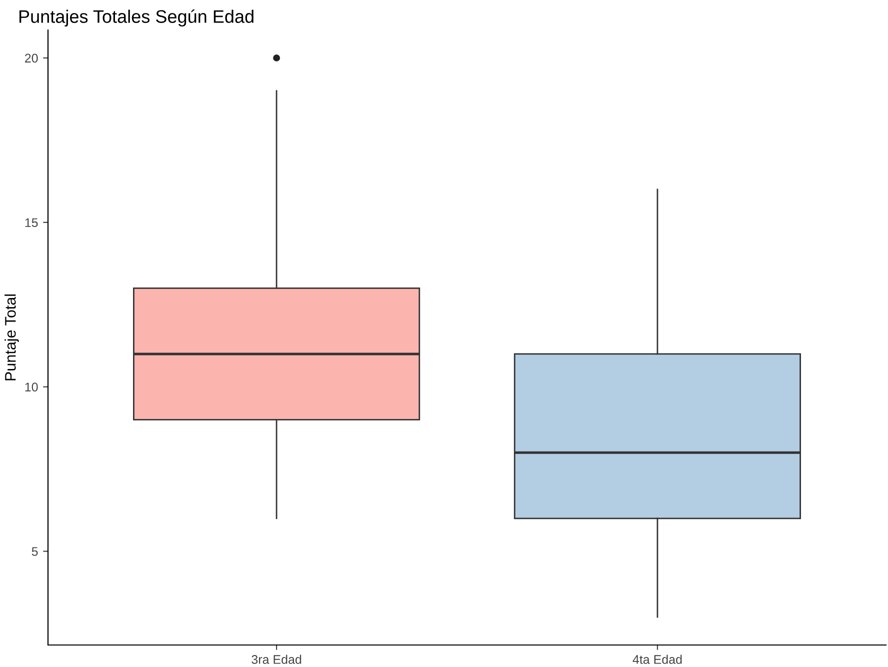 The height and width of the screenshot is (667, 888). I want to click on chart-title: Puntajes Totales Según Edad, so click(136, 18).